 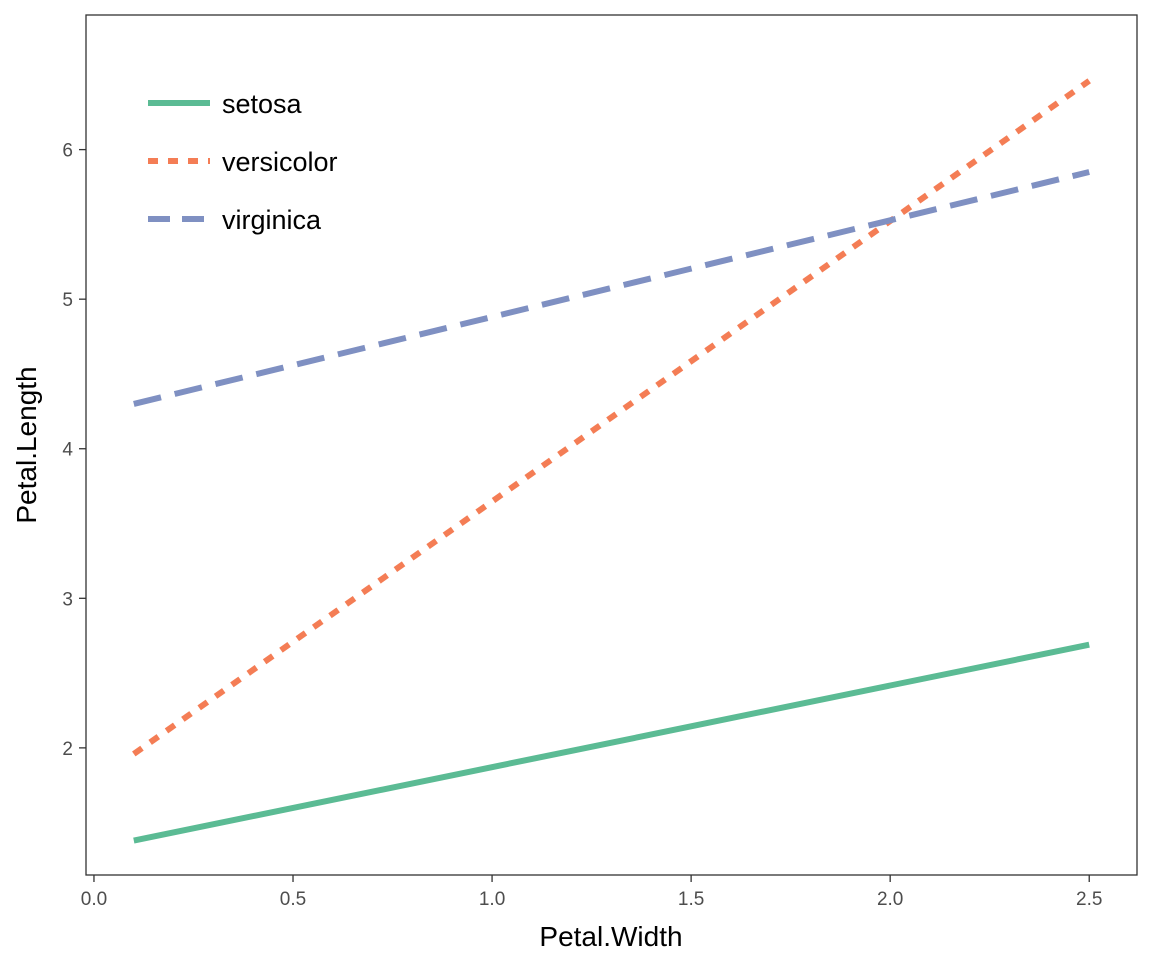 What do you see at coordinates (67, 599) in the screenshot?
I see `y-tick-label: 3` at bounding box center [67, 599].